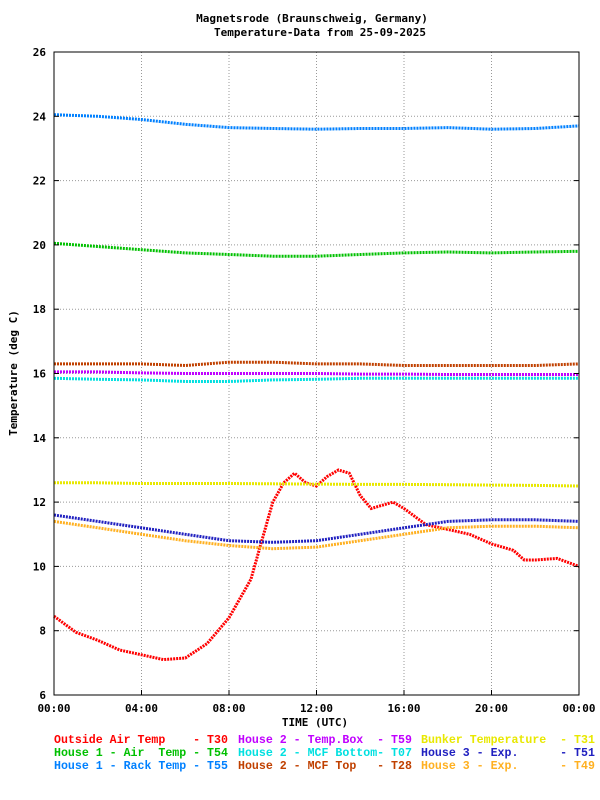 The width and height of the screenshot is (600, 800). What do you see at coordinates (141, 708) in the screenshot?
I see `x-tick-label: 04:00` at bounding box center [141, 708].